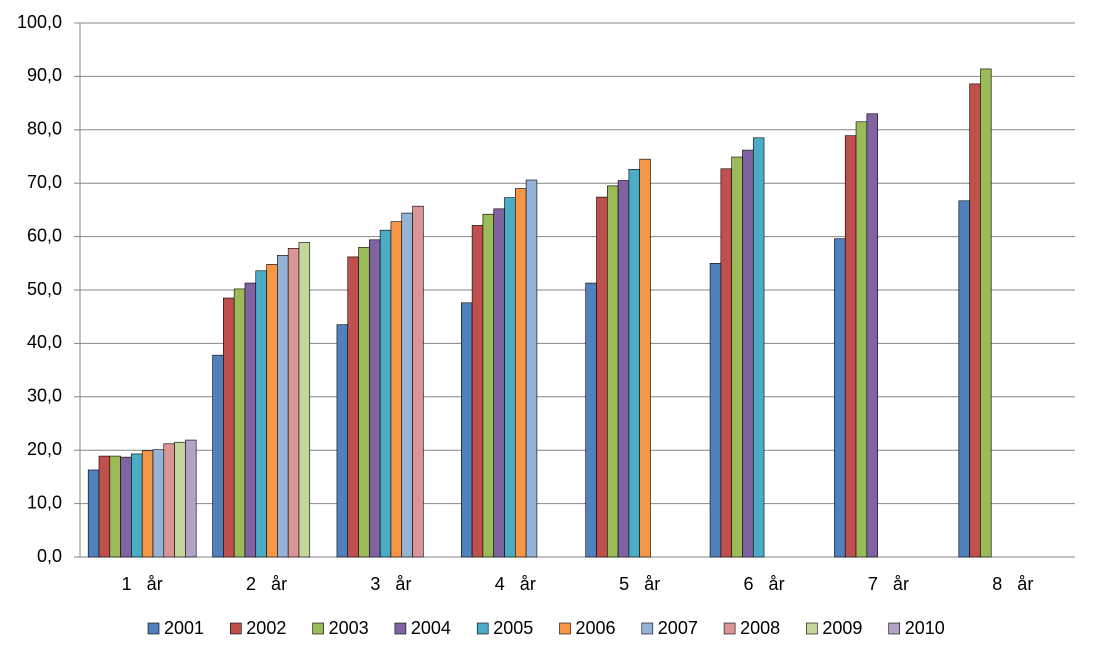 Image resolution: width=1096 pixels, height=660 pixels. Describe the element at coordinates (44, 235) in the screenshot. I see `y-tick-label: 60,0` at that location.